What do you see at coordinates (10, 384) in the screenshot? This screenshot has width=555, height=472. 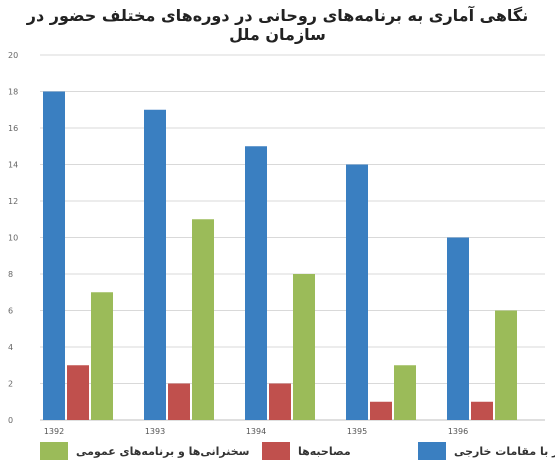 I see `y-tick-label: 2` at bounding box center [10, 384].